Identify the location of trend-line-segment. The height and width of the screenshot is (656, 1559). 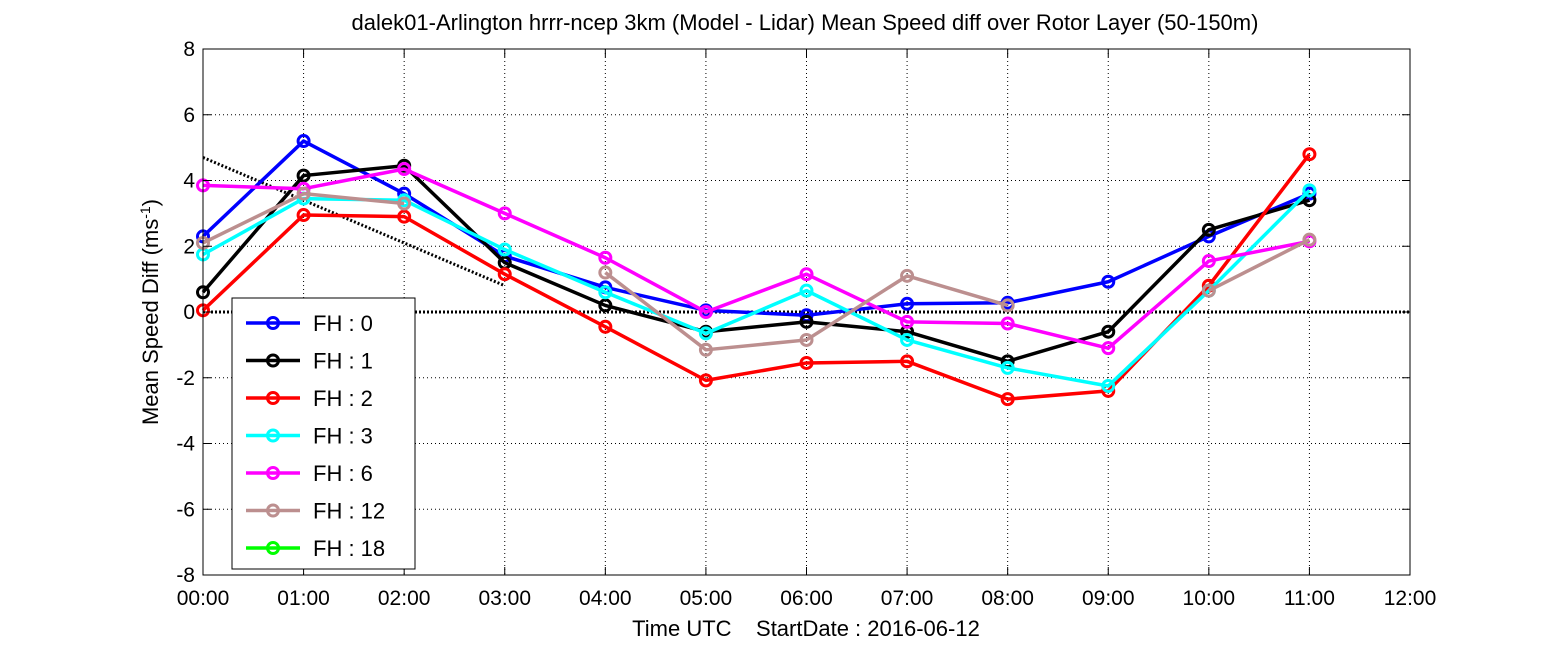
(354, 222).